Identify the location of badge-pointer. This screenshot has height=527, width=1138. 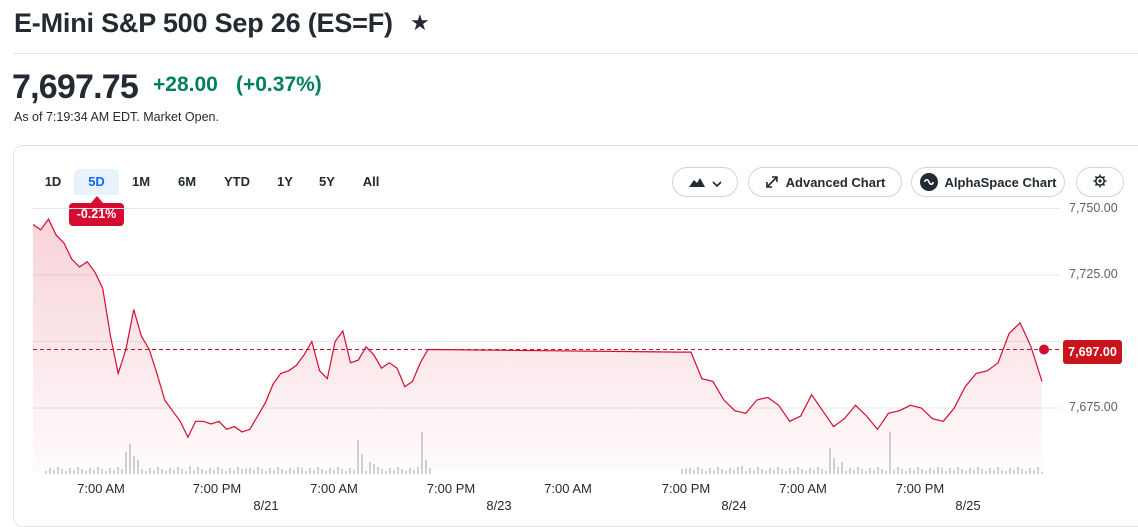
(97, 199).